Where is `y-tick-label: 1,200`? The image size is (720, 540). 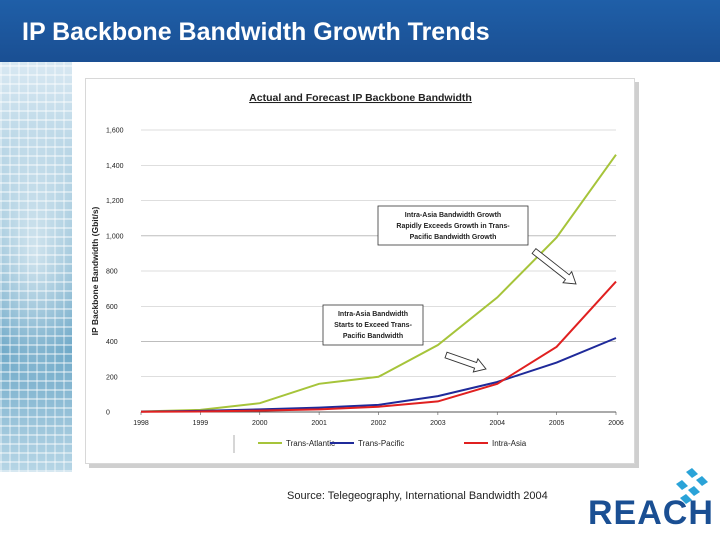 y-tick-label: 1,200 is located at coordinates (115, 201).